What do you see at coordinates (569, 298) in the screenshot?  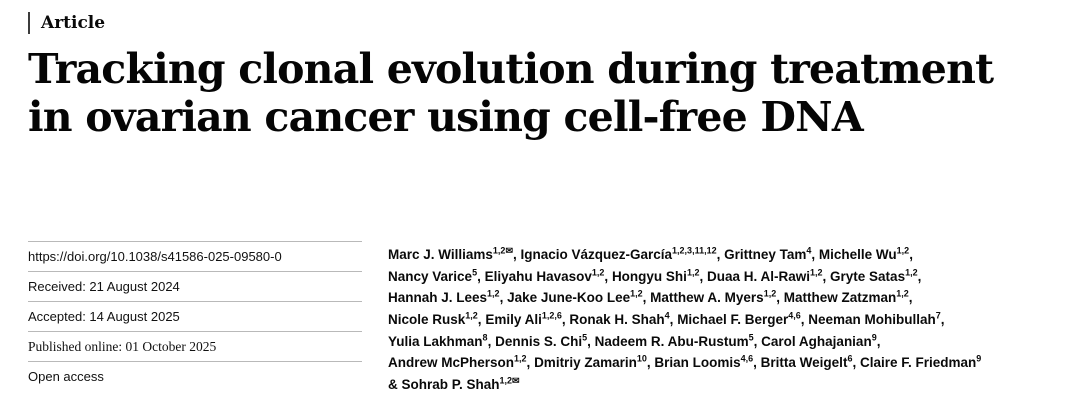 I see `author-name: Jake June-Koo Lee` at bounding box center [569, 298].